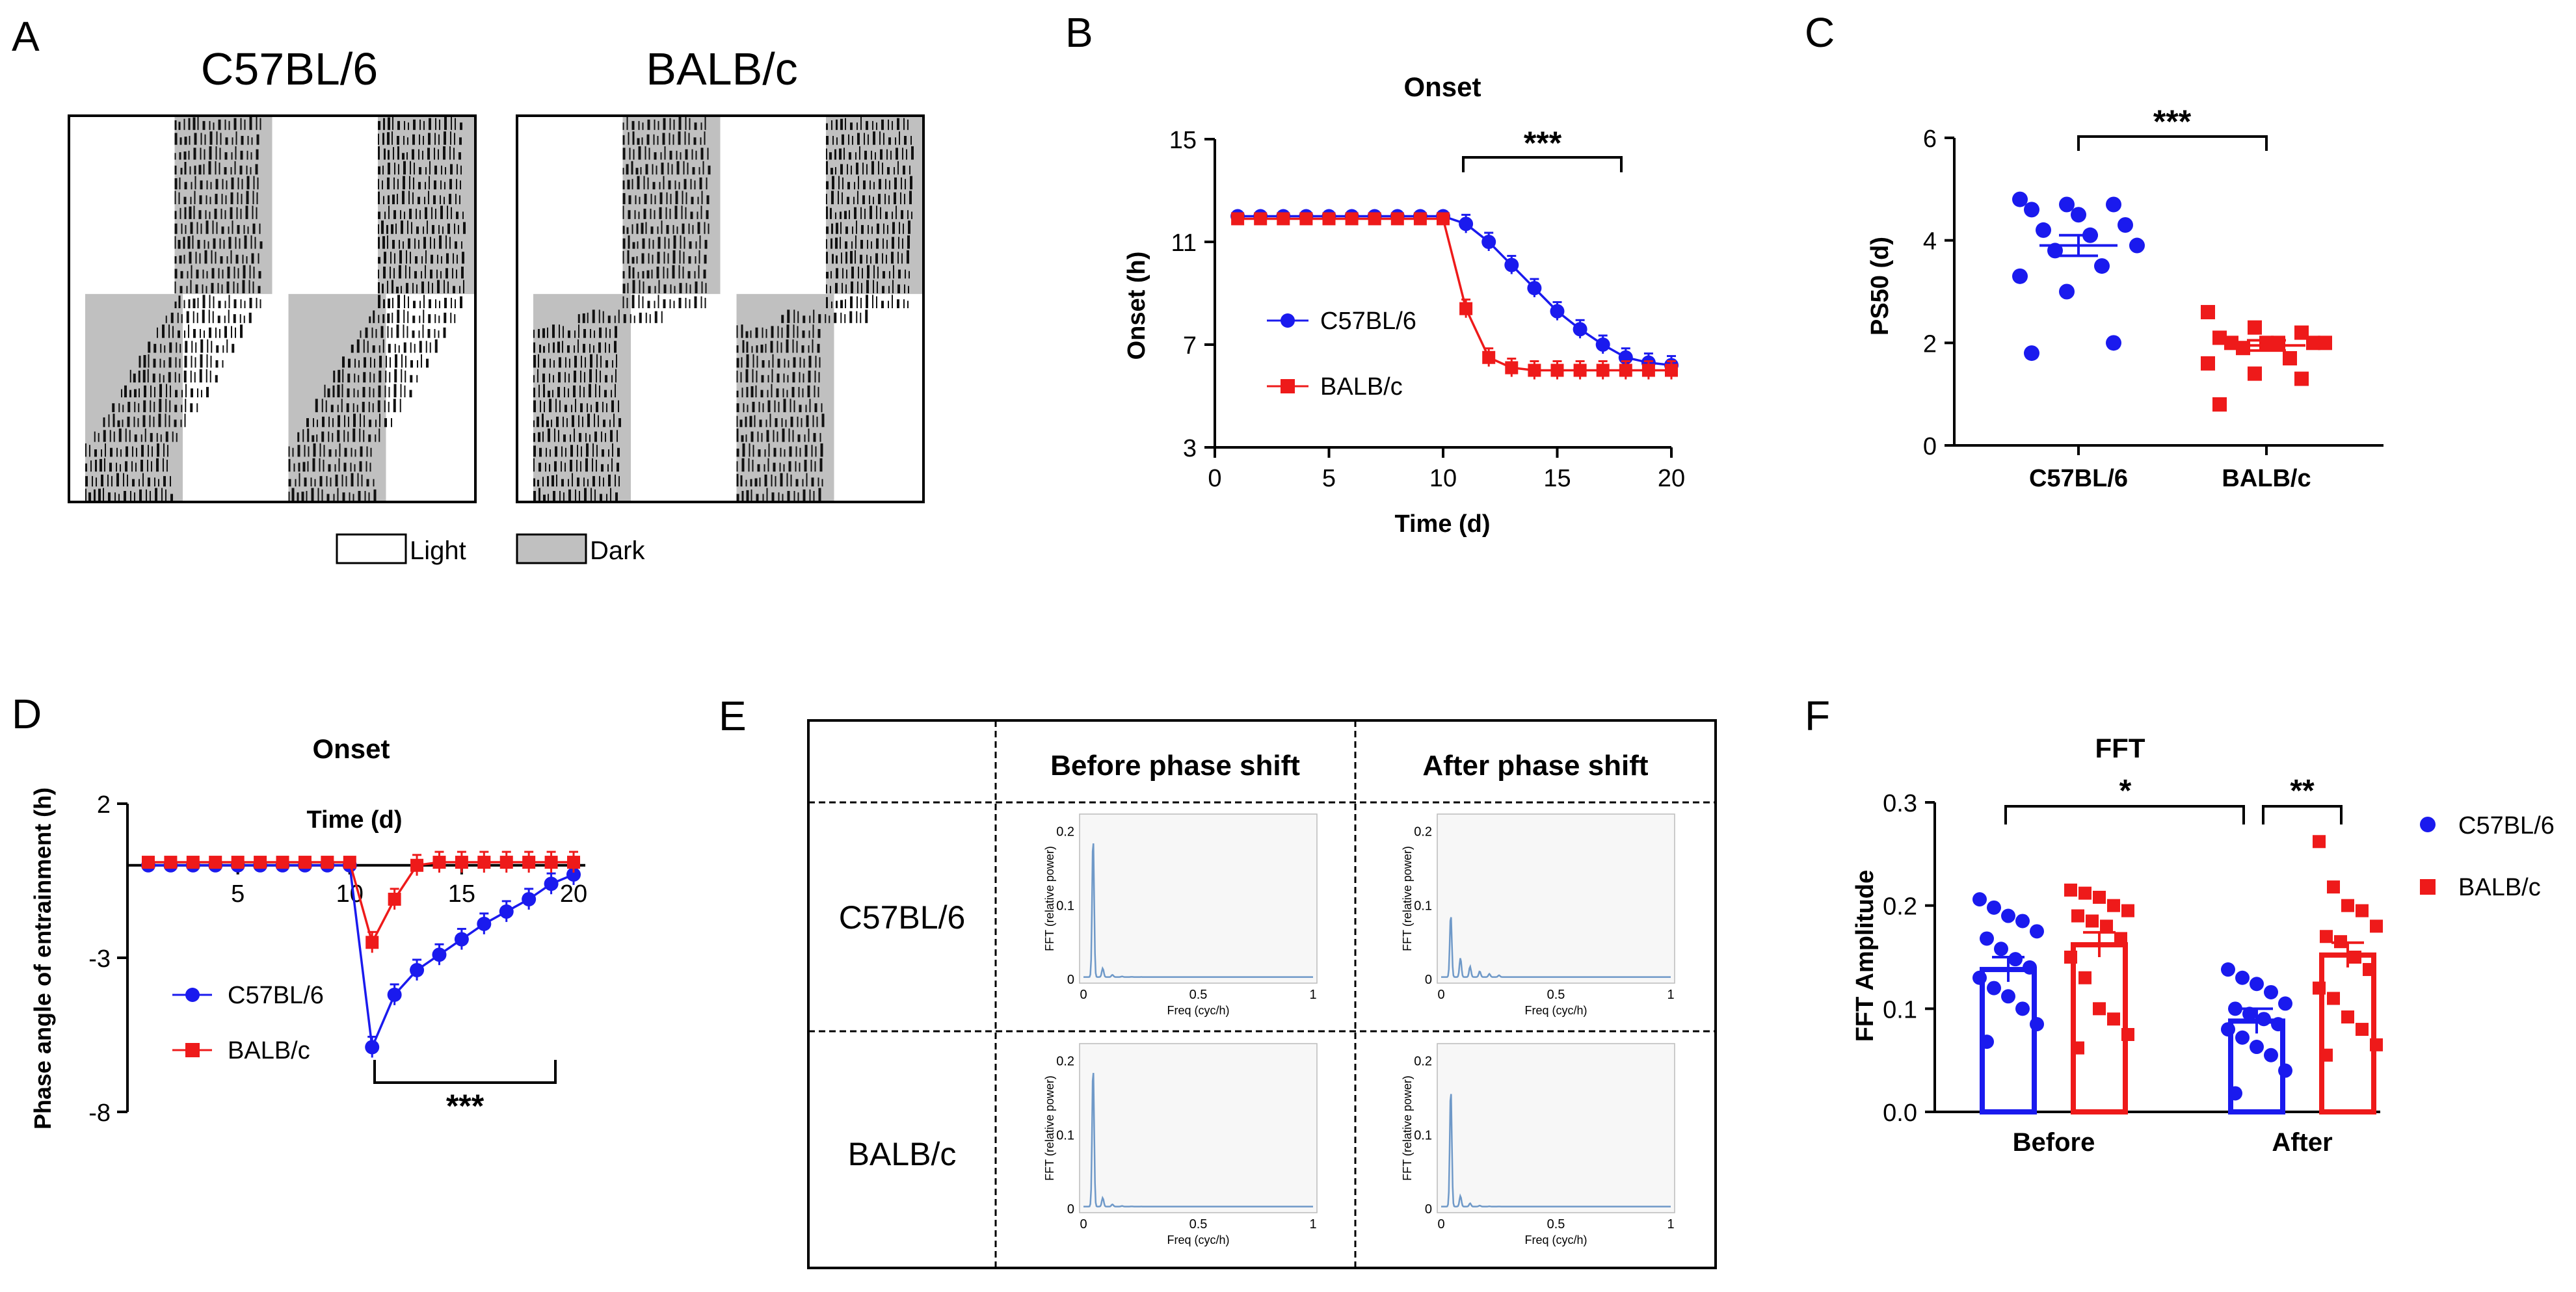 The height and width of the screenshot is (1292, 2576). Describe the element at coordinates (1175, 766) in the screenshot. I see `col-header-before: Before phase shift` at that location.